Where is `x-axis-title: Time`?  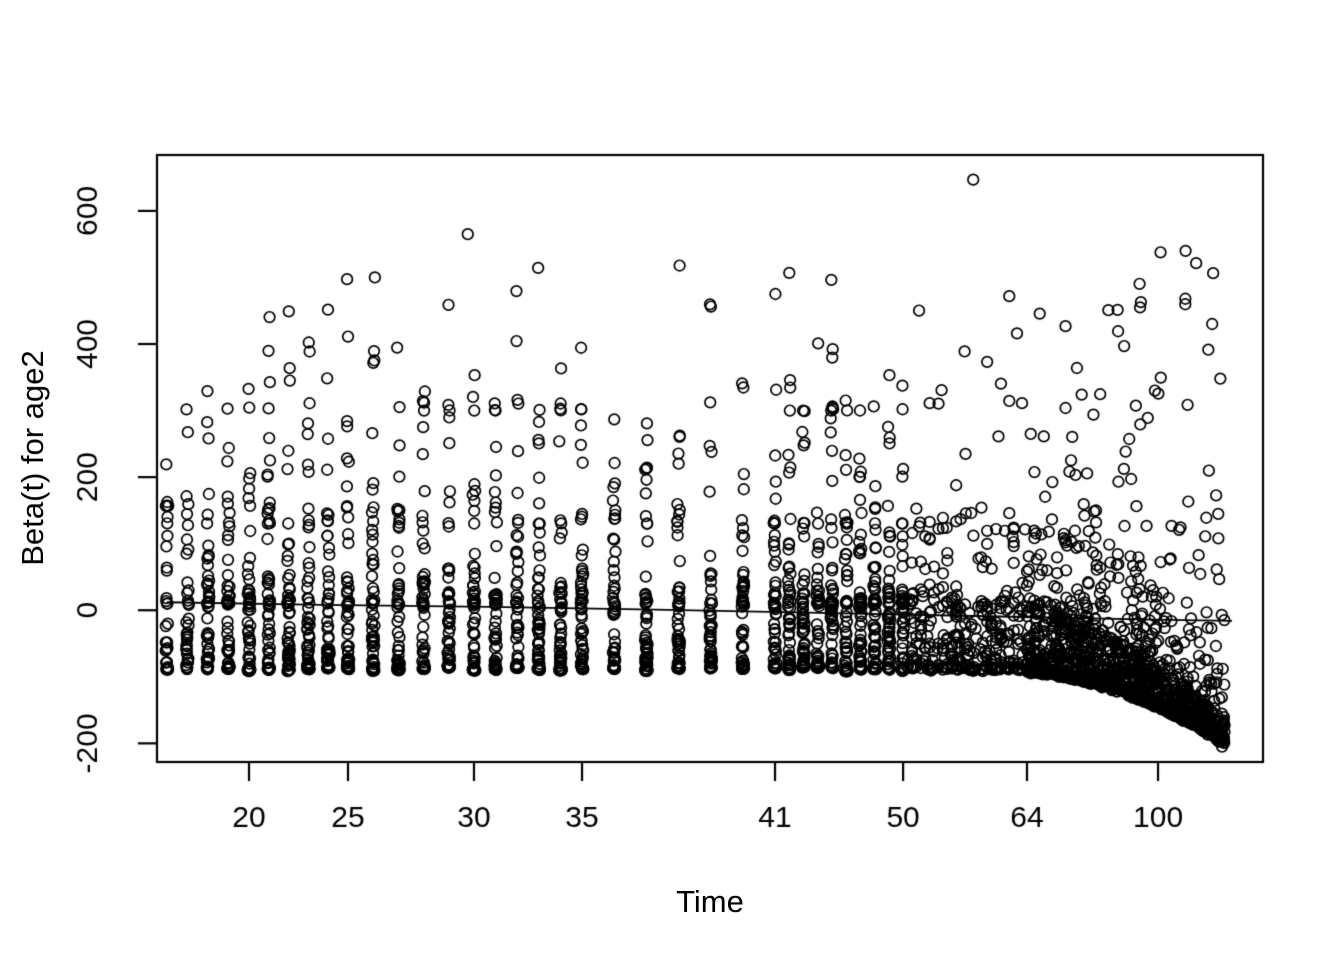 x-axis-title: Time is located at coordinates (710, 901).